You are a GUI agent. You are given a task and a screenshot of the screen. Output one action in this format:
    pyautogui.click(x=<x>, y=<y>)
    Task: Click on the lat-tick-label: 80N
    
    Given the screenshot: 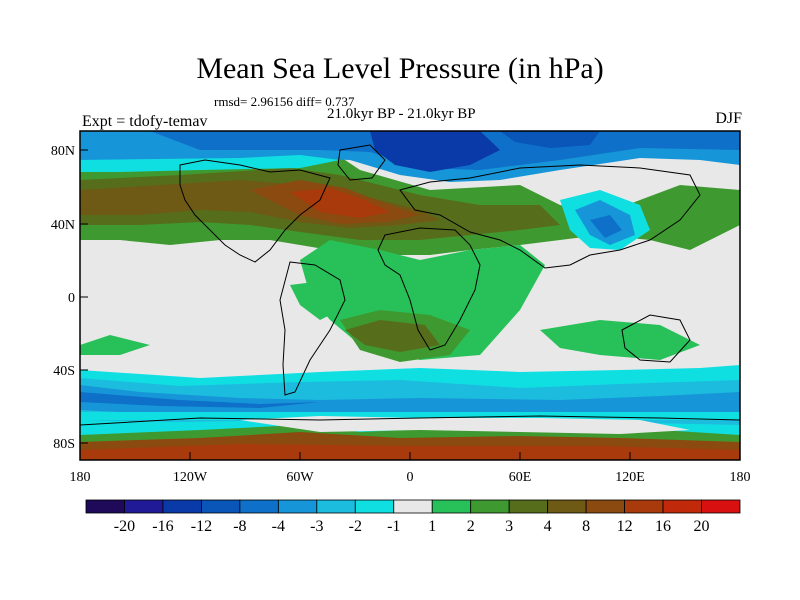 What is the action you would take?
    pyautogui.click(x=63, y=151)
    